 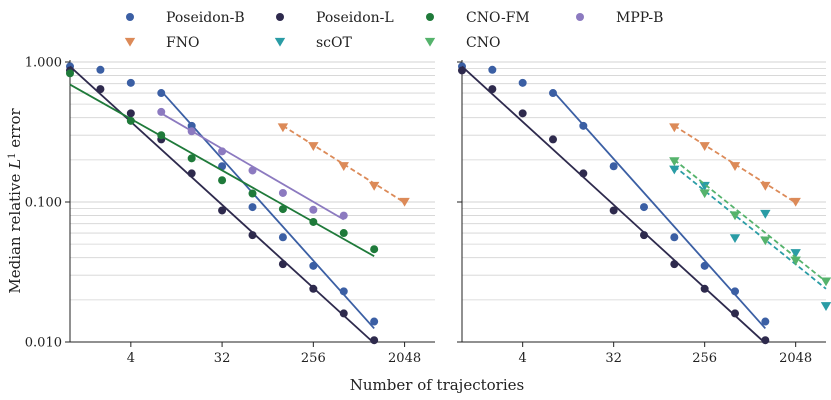 What do you see at coordinates (12, 156) in the screenshot?
I see `y-axis-label-superscript: 1` at bounding box center [12, 156].